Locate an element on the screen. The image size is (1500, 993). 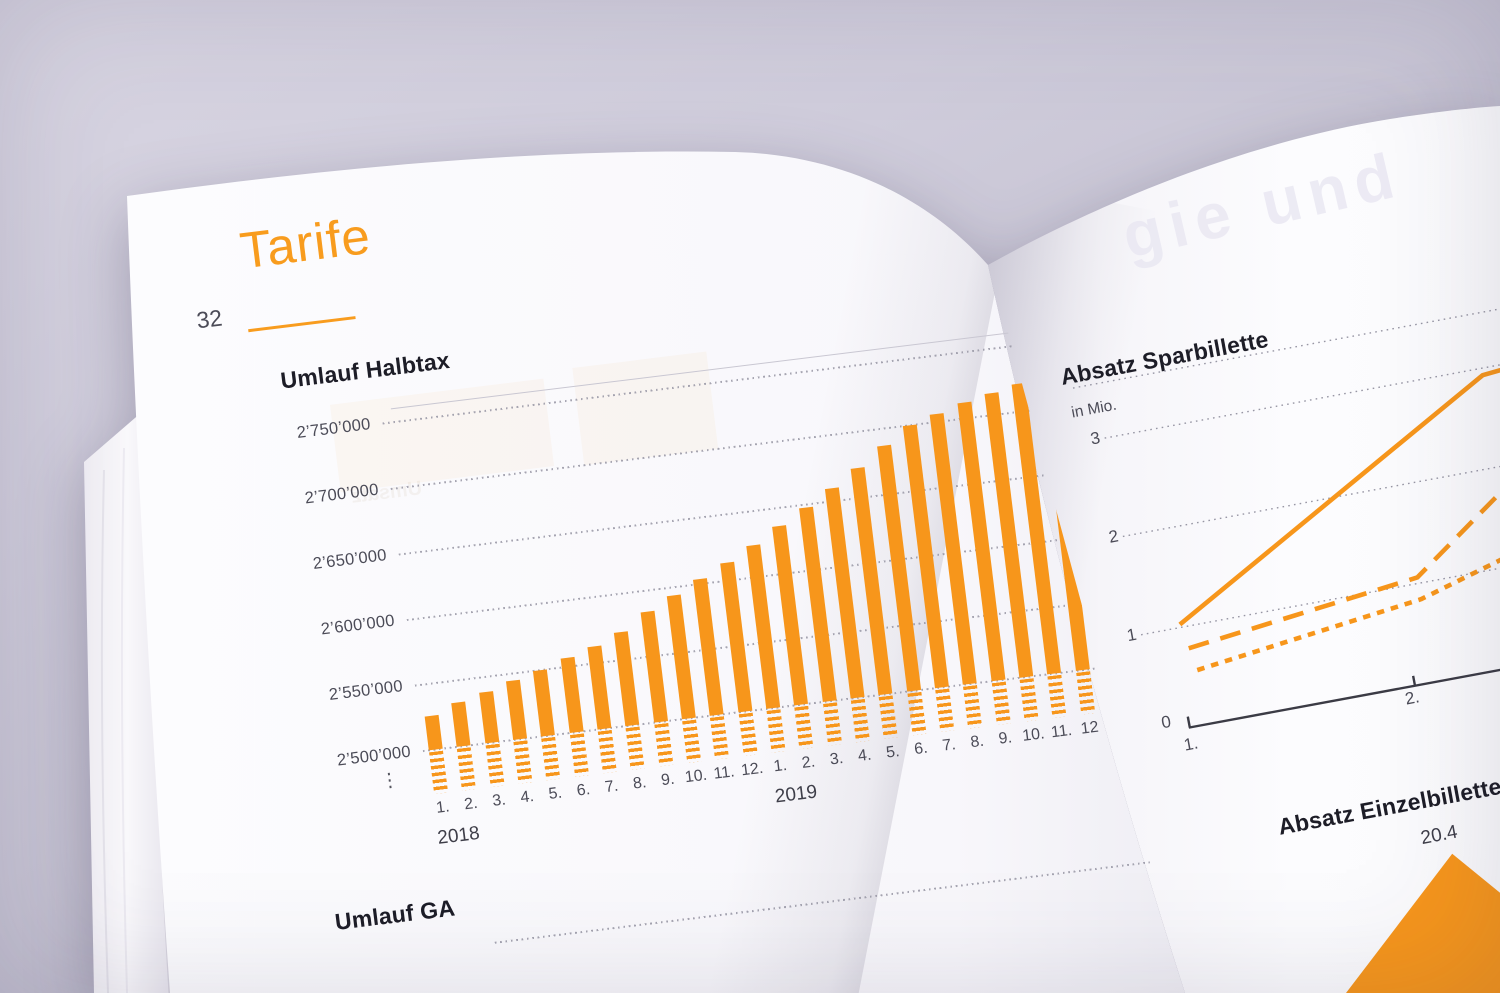
year-label: 2019 is located at coordinates (796, 794).